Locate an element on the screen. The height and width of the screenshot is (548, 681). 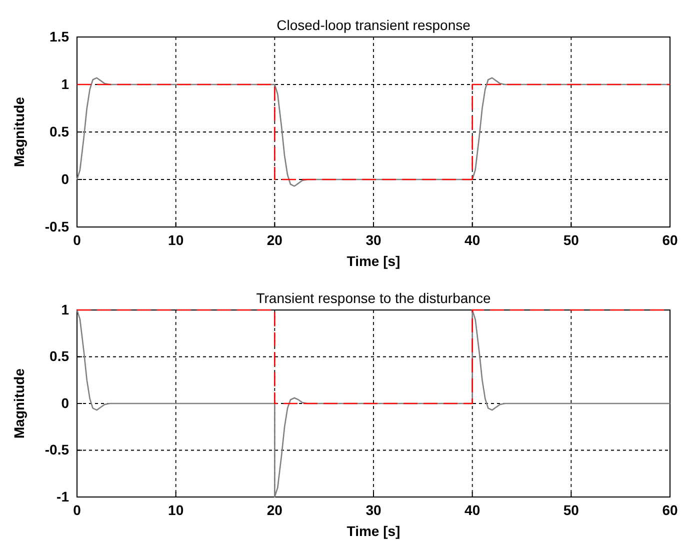
chart-title: Transient response to the disturbance is located at coordinates (373, 298).